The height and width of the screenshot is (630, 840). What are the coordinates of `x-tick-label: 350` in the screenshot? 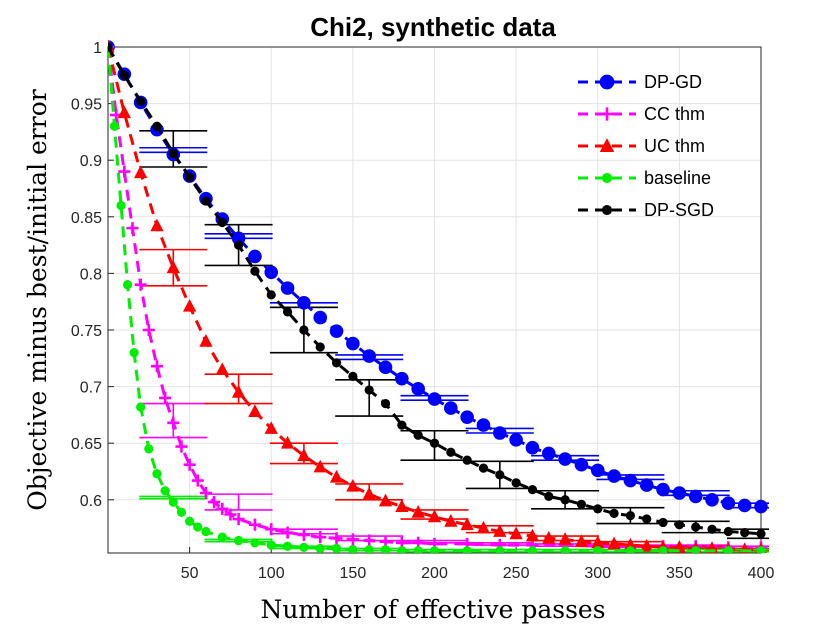 It's located at (679, 573).